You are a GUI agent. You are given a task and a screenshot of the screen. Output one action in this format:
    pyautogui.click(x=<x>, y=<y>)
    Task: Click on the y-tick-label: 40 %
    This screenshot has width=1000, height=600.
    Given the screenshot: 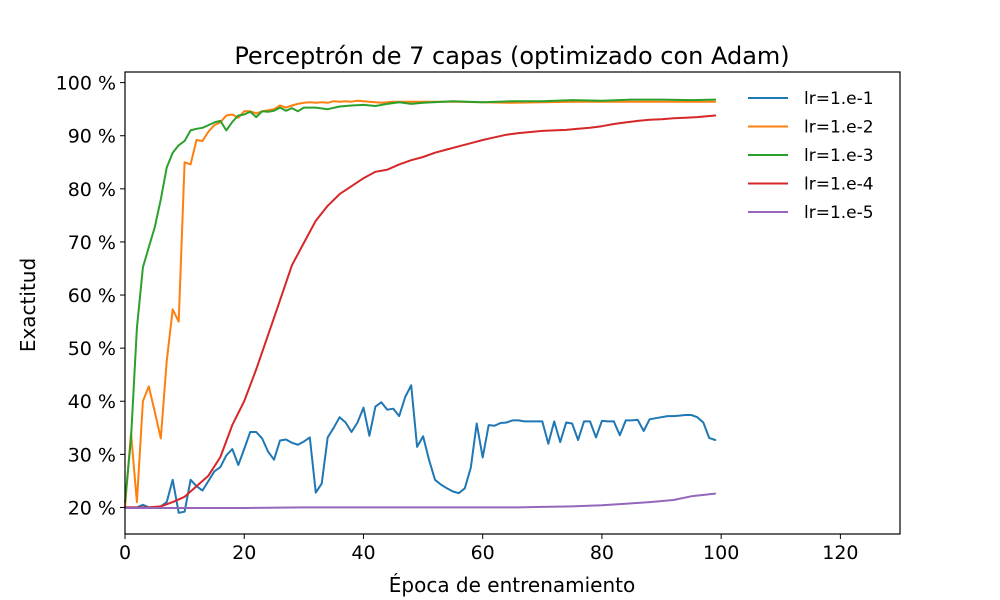 What is the action you would take?
    pyautogui.click(x=92, y=402)
    